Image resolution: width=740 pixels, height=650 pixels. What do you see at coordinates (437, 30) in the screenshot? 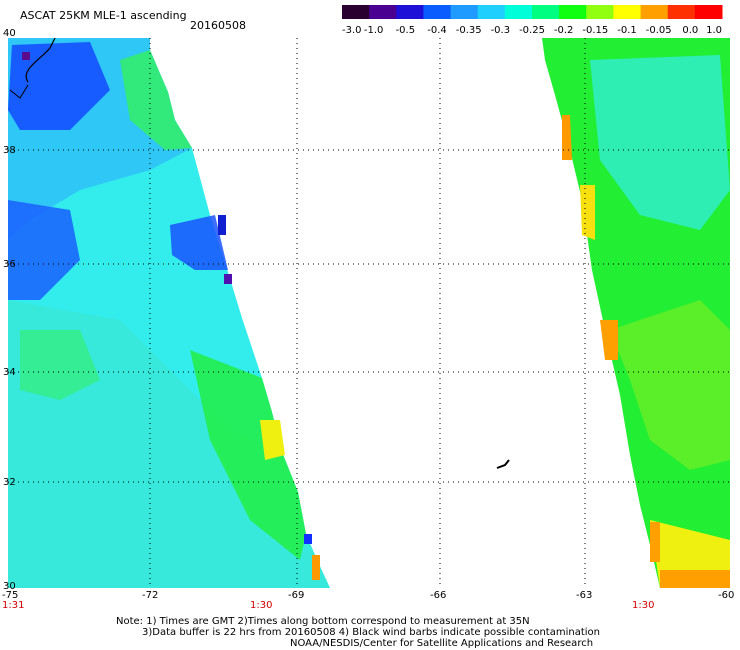
I see `colorbar-label: -0.4` at bounding box center [437, 30].